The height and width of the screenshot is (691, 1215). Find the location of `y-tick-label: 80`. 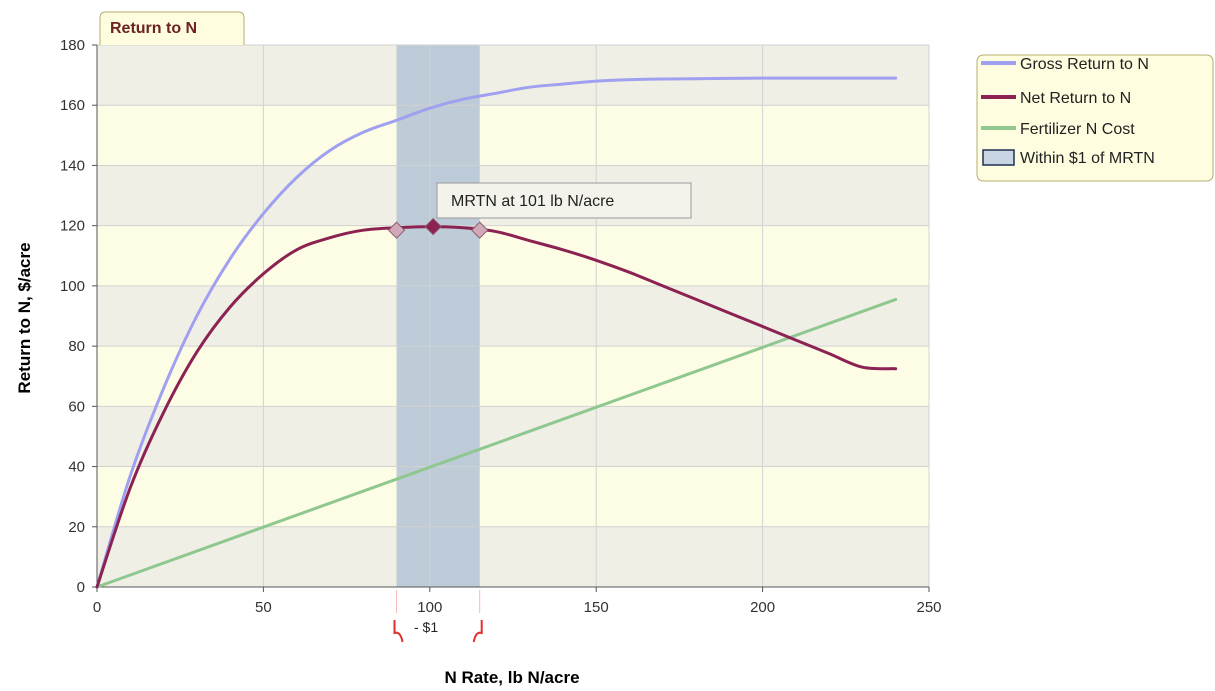

y-tick-label: 80 is located at coordinates (76, 346).